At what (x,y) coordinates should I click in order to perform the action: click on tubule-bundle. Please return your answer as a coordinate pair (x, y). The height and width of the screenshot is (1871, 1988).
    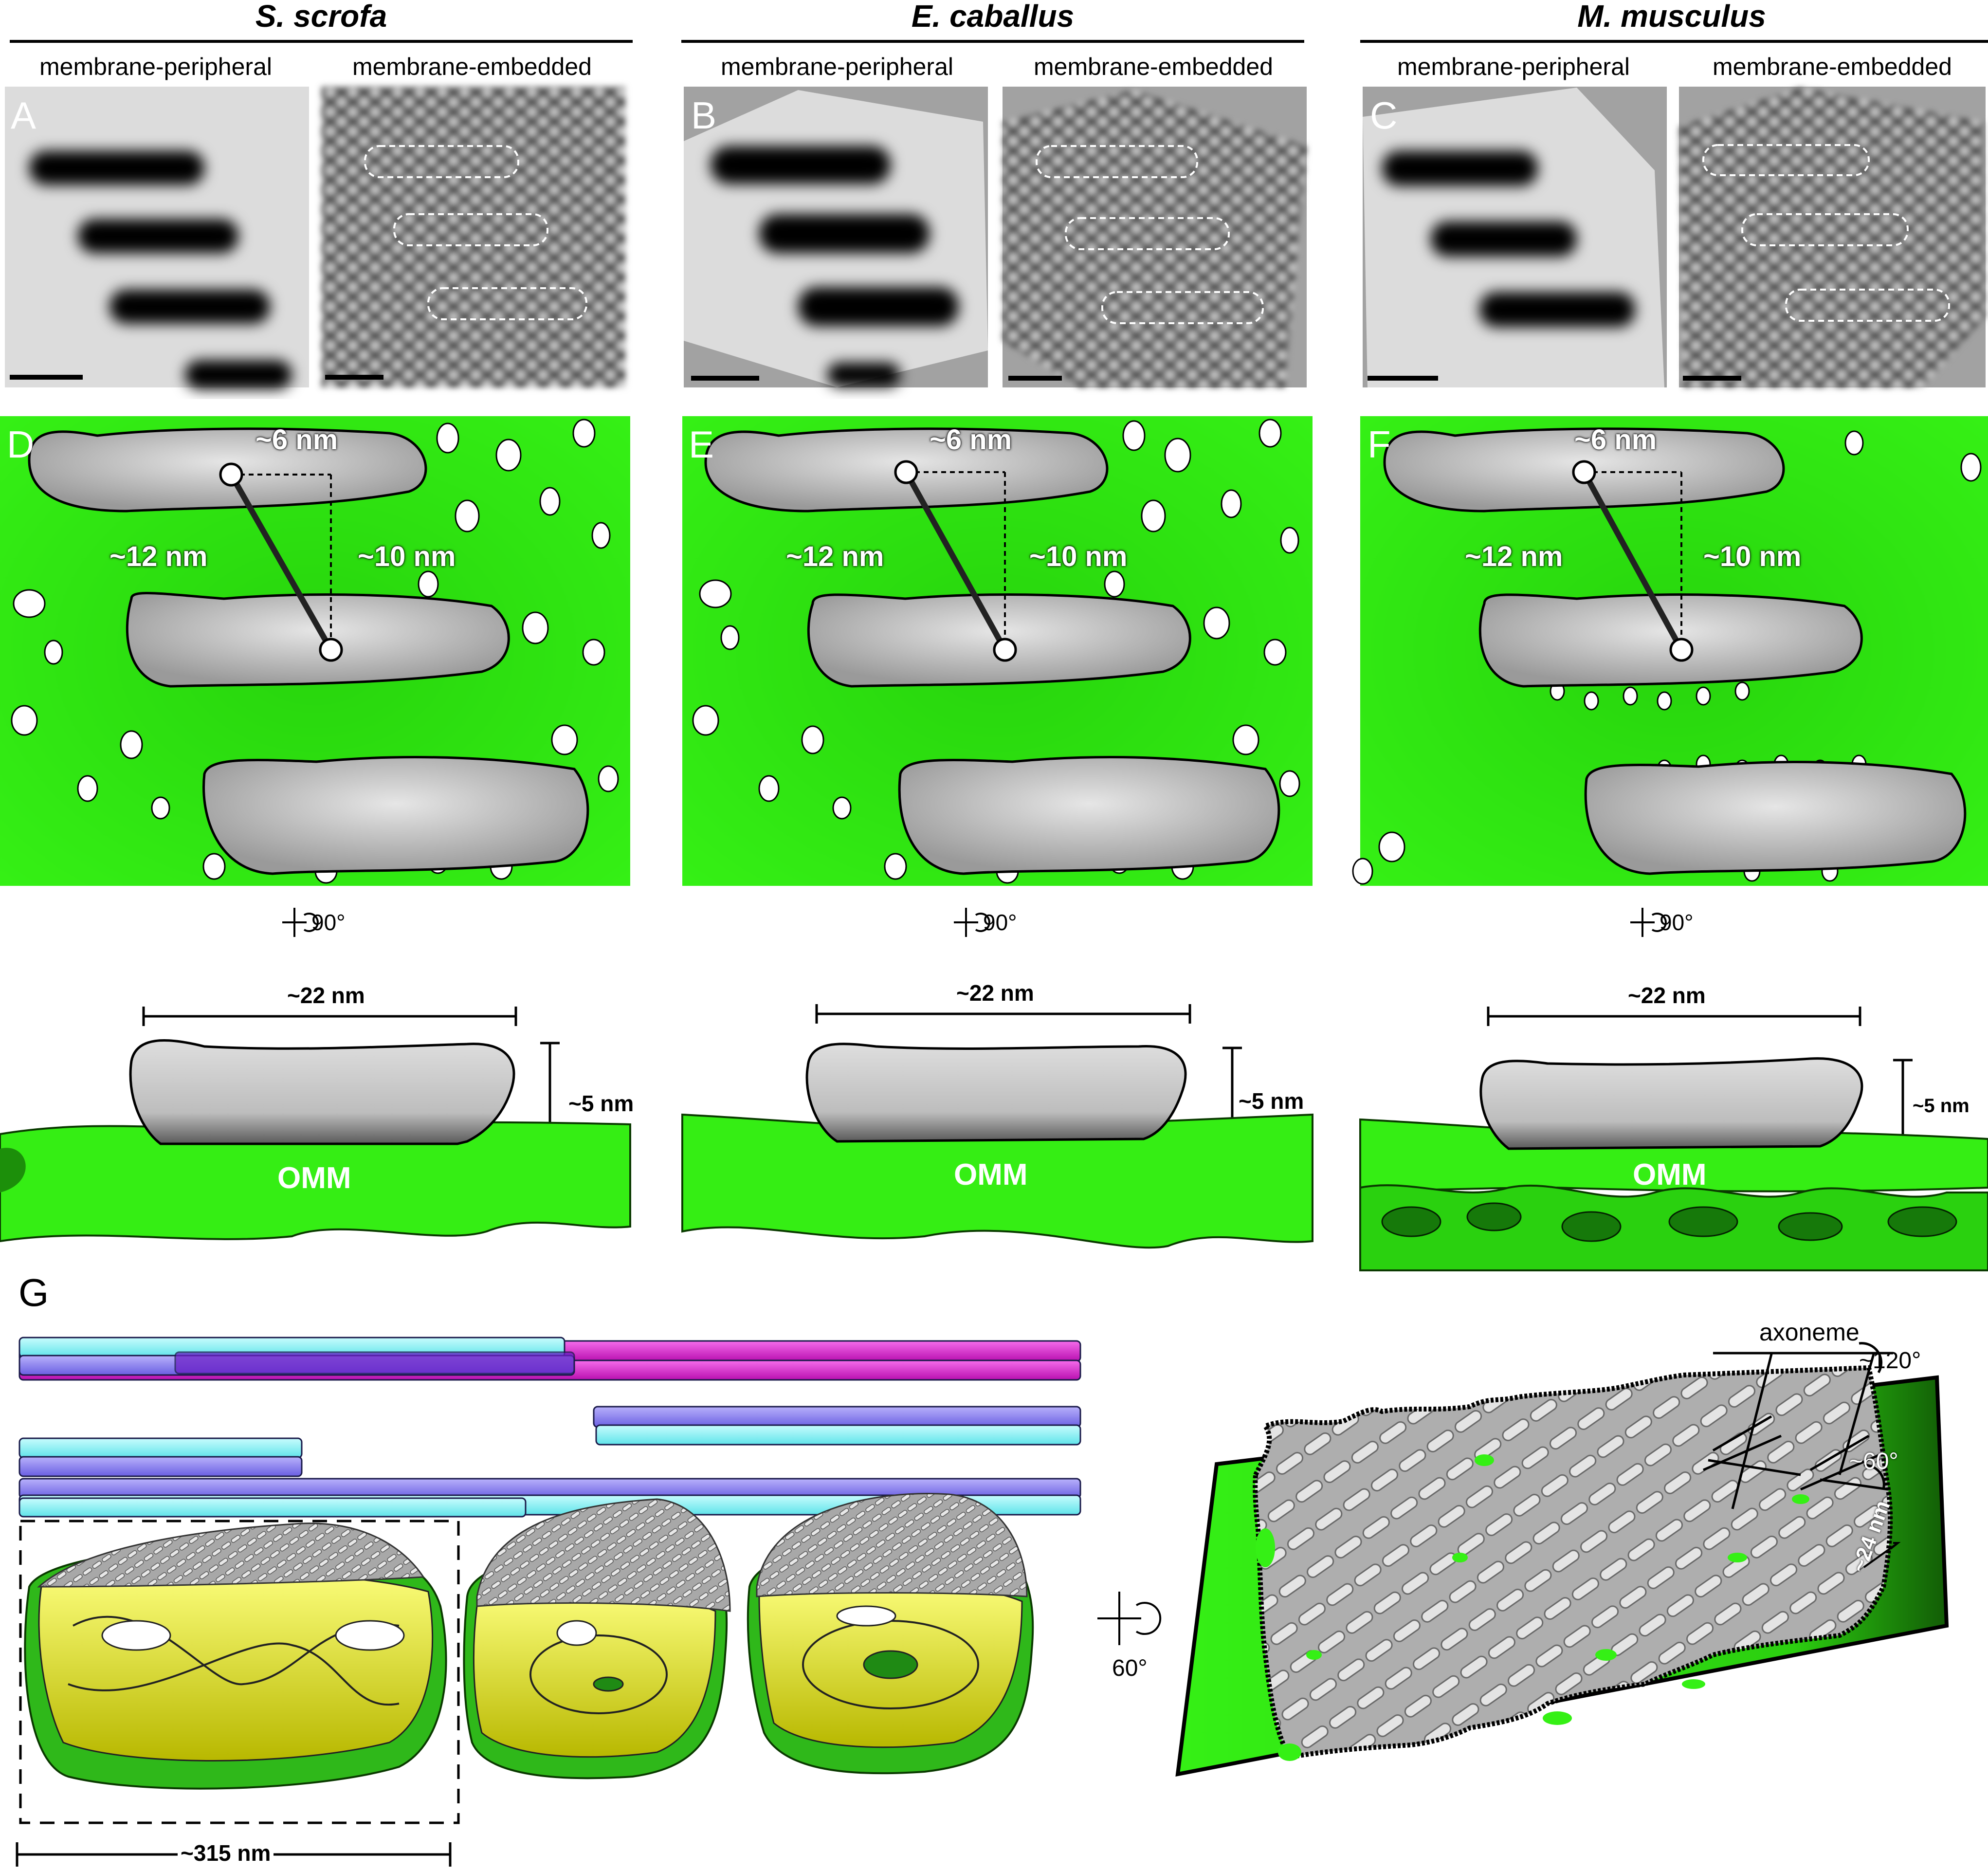
    Looking at the image, I should click on (549, 1427).